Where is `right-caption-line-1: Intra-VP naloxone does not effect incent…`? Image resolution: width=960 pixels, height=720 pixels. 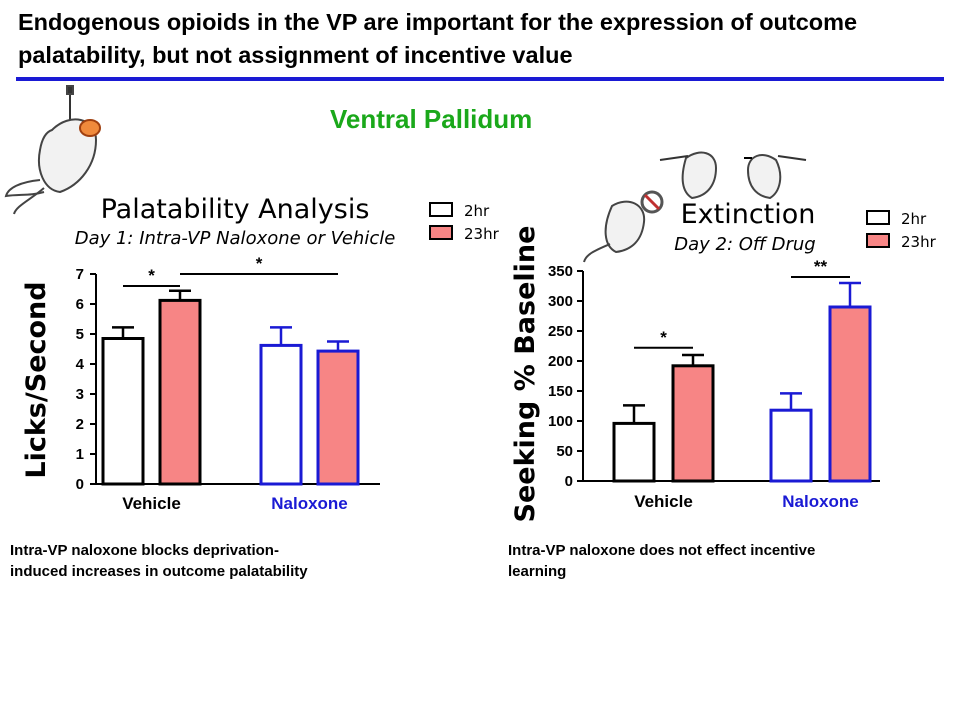 right-caption-line-1: Intra-VP naloxone does not effect incent… is located at coordinates (662, 550).